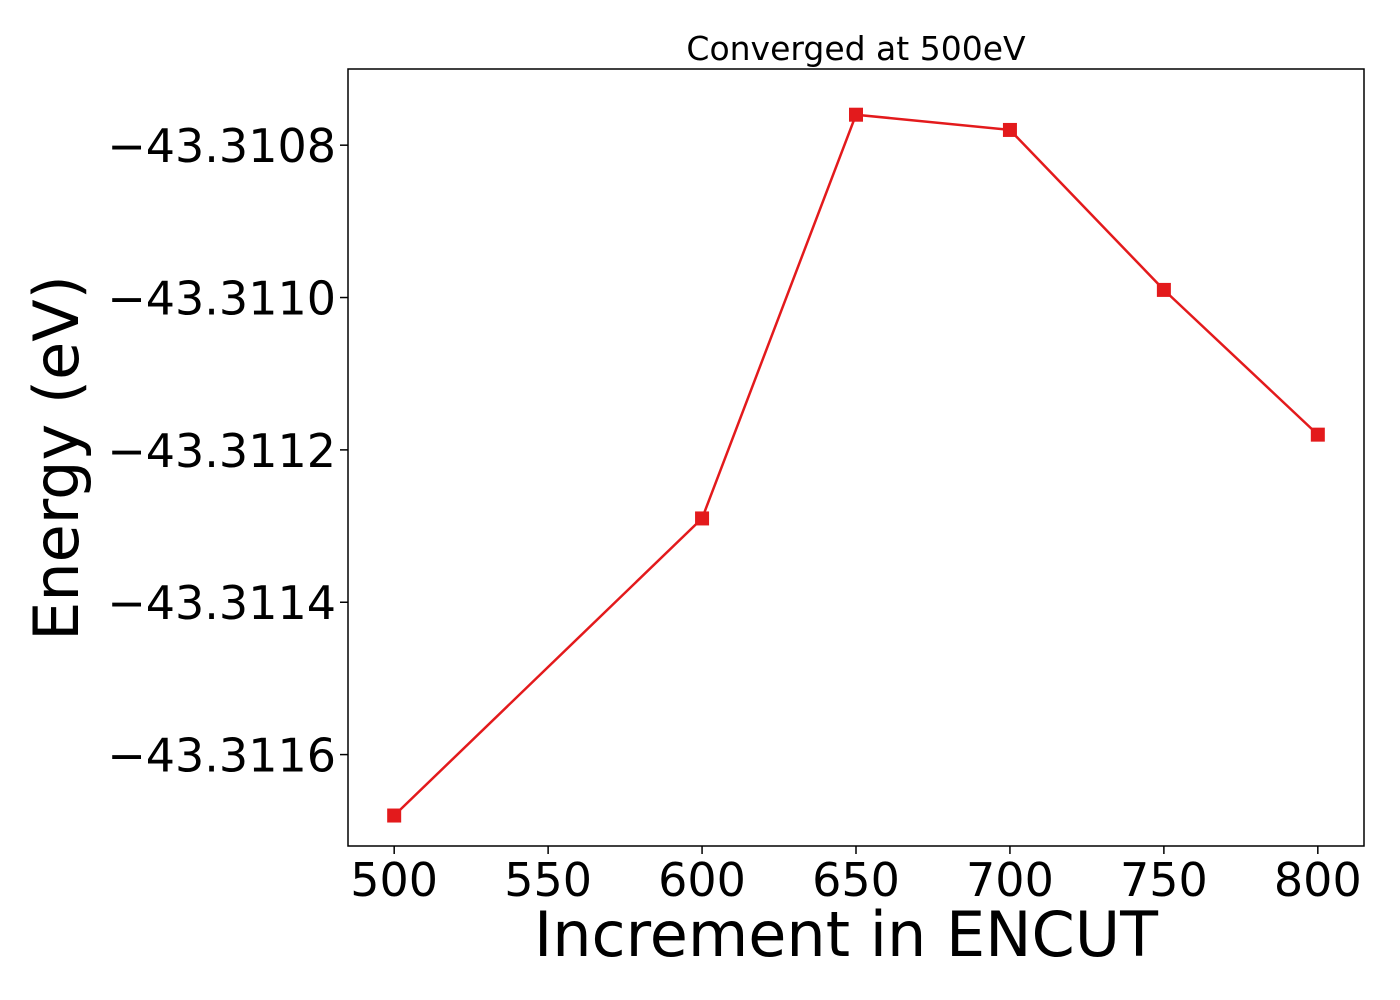 This screenshot has height=1000, width=1400. I want to click on x-tick-label: 500, so click(394, 880).